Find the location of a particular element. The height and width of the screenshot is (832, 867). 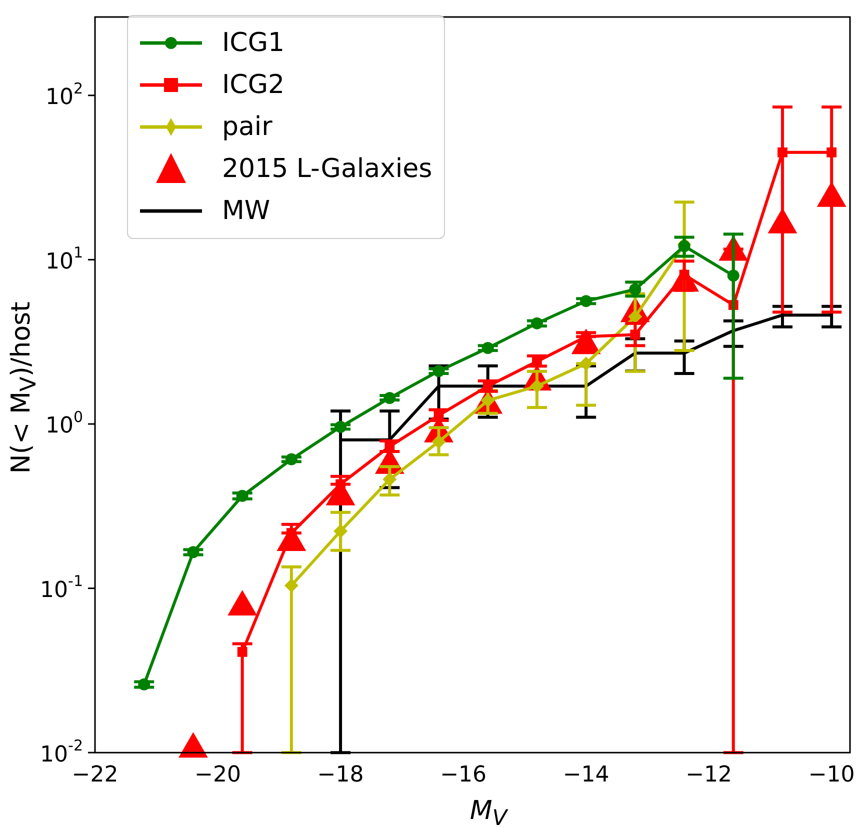

x-tick-label: −14 is located at coordinates (586, 775).